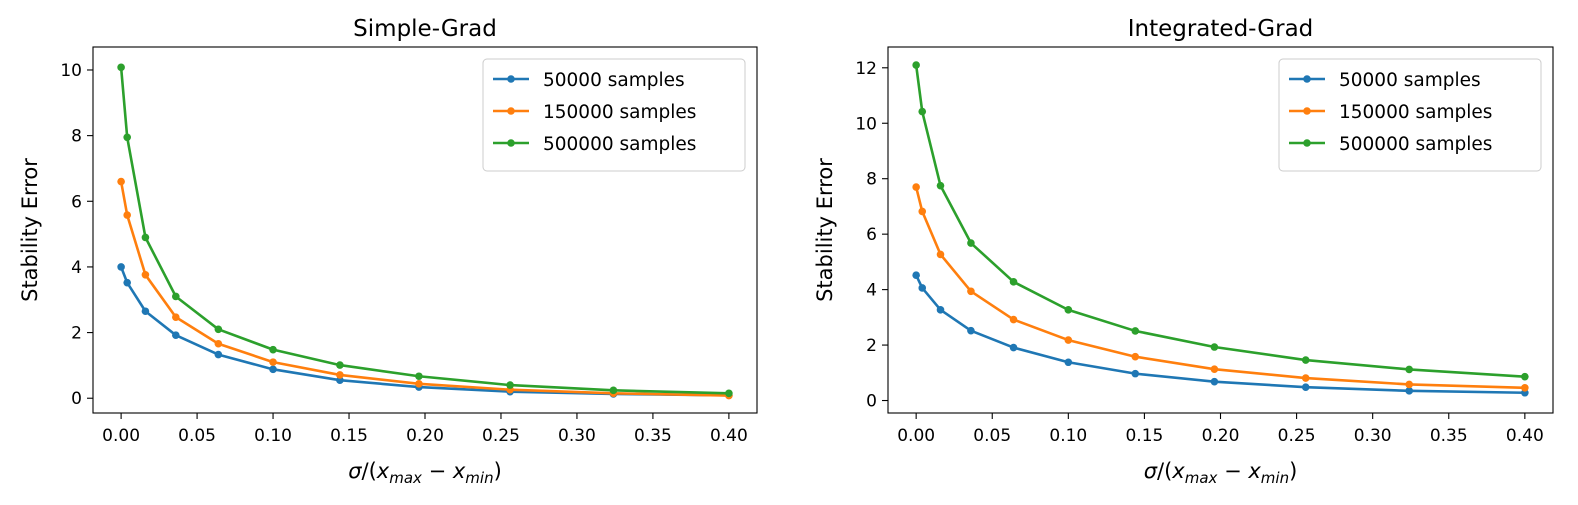 This screenshot has height=505, width=1578. Describe the element at coordinates (866, 69) in the screenshot. I see `y-tick-label: 12` at that location.